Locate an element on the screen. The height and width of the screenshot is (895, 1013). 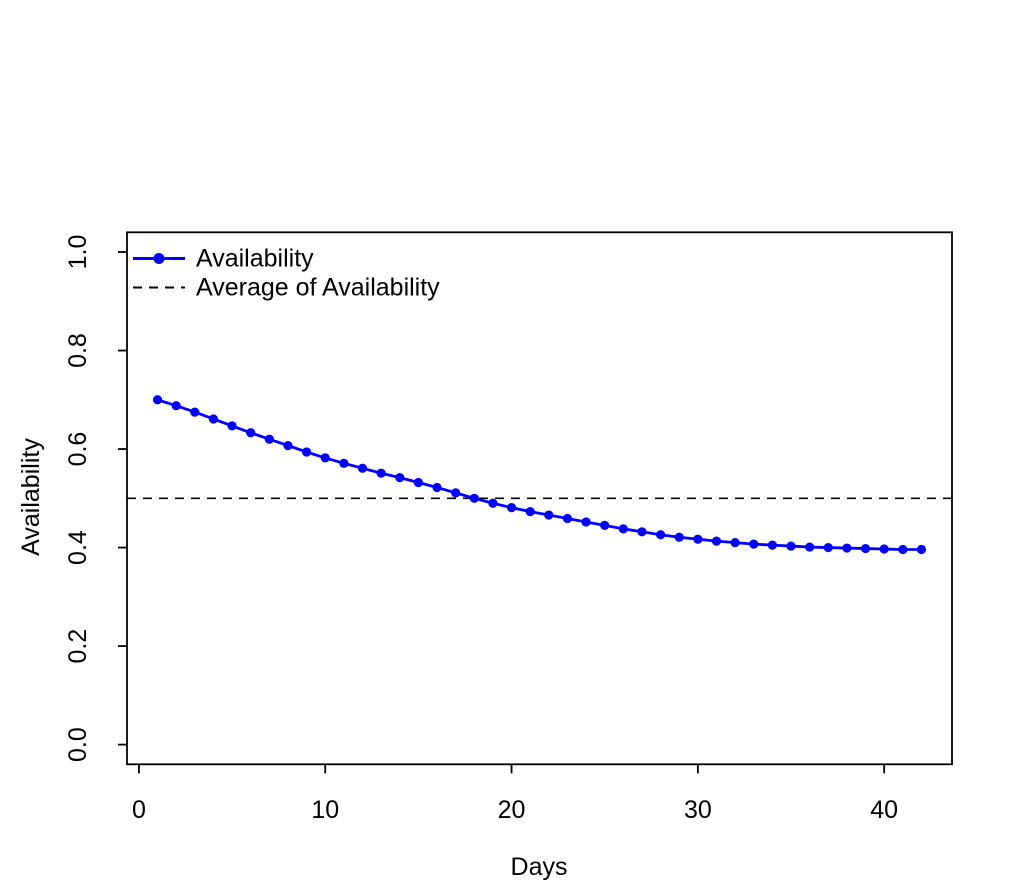
y-axis-title: Availability is located at coordinates (31, 497).